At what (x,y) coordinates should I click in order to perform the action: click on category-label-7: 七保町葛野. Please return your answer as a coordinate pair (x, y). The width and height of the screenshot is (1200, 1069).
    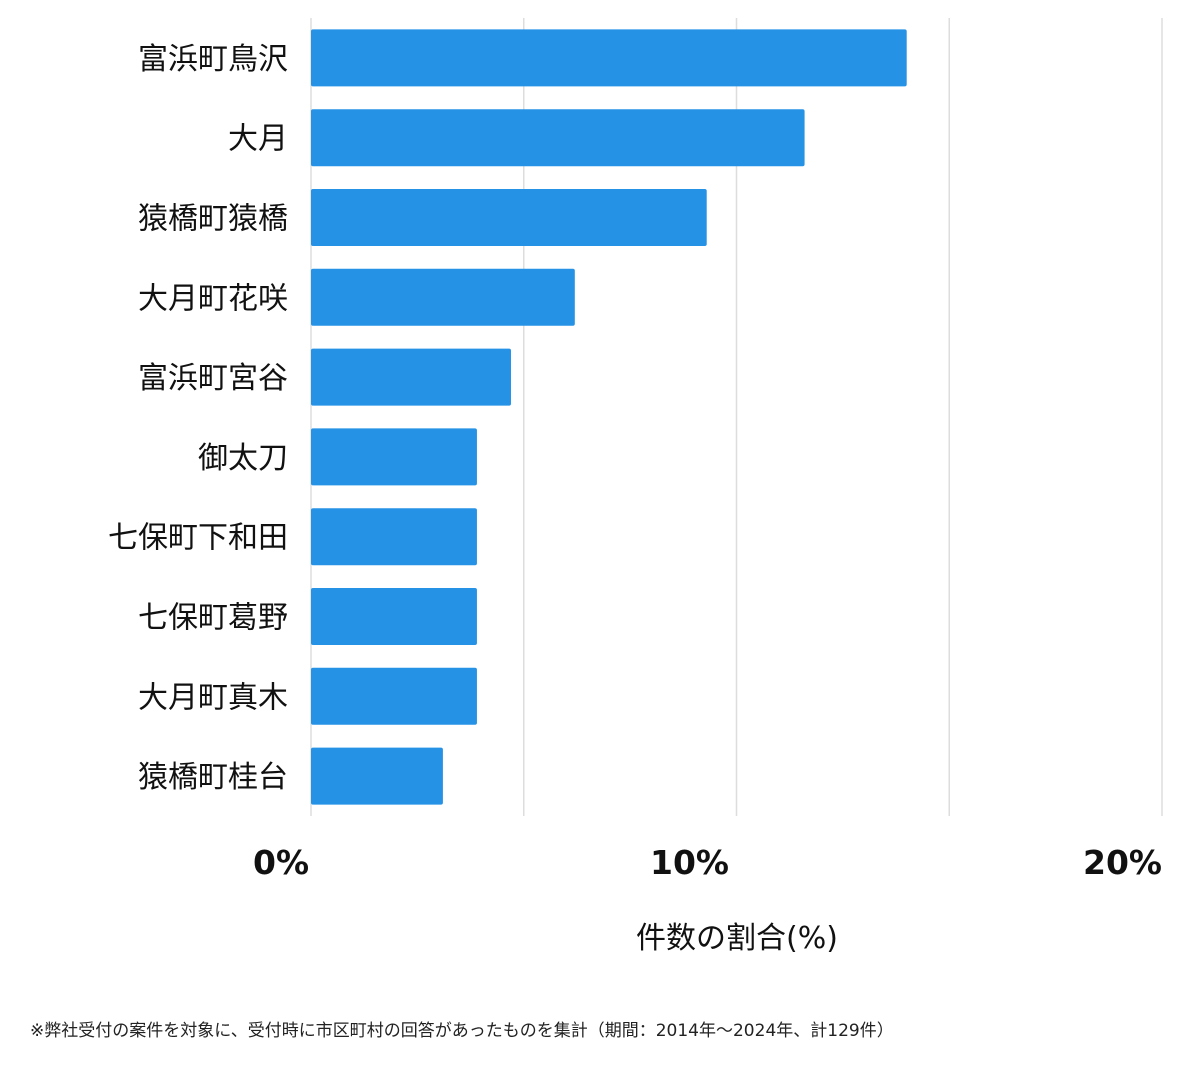
    Looking at the image, I should click on (213, 618).